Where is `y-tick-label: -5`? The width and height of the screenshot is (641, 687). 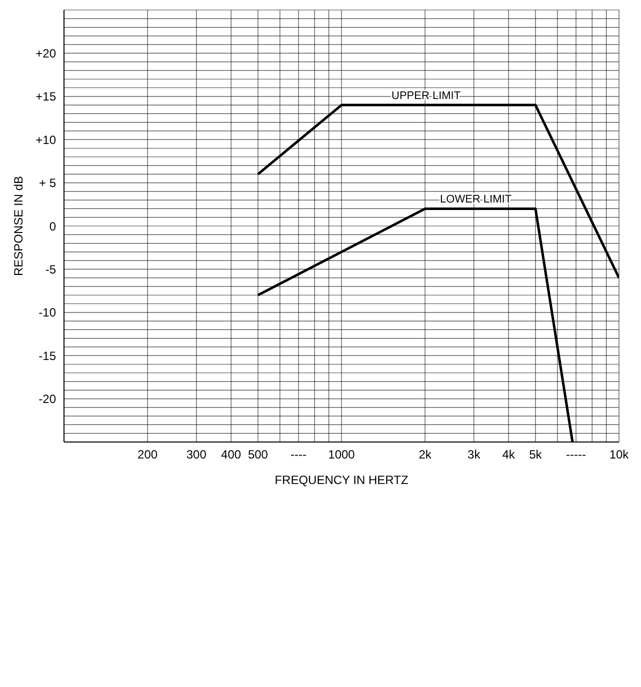
y-tick-label: -5 is located at coordinates (50, 269).